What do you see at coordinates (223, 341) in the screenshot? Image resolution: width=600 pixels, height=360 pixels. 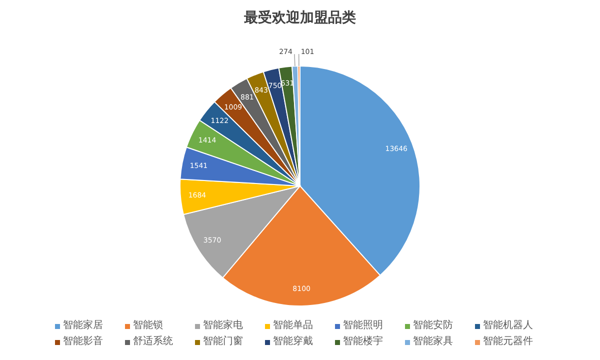 I see `legend-label: 智能门窗` at bounding box center [223, 341].